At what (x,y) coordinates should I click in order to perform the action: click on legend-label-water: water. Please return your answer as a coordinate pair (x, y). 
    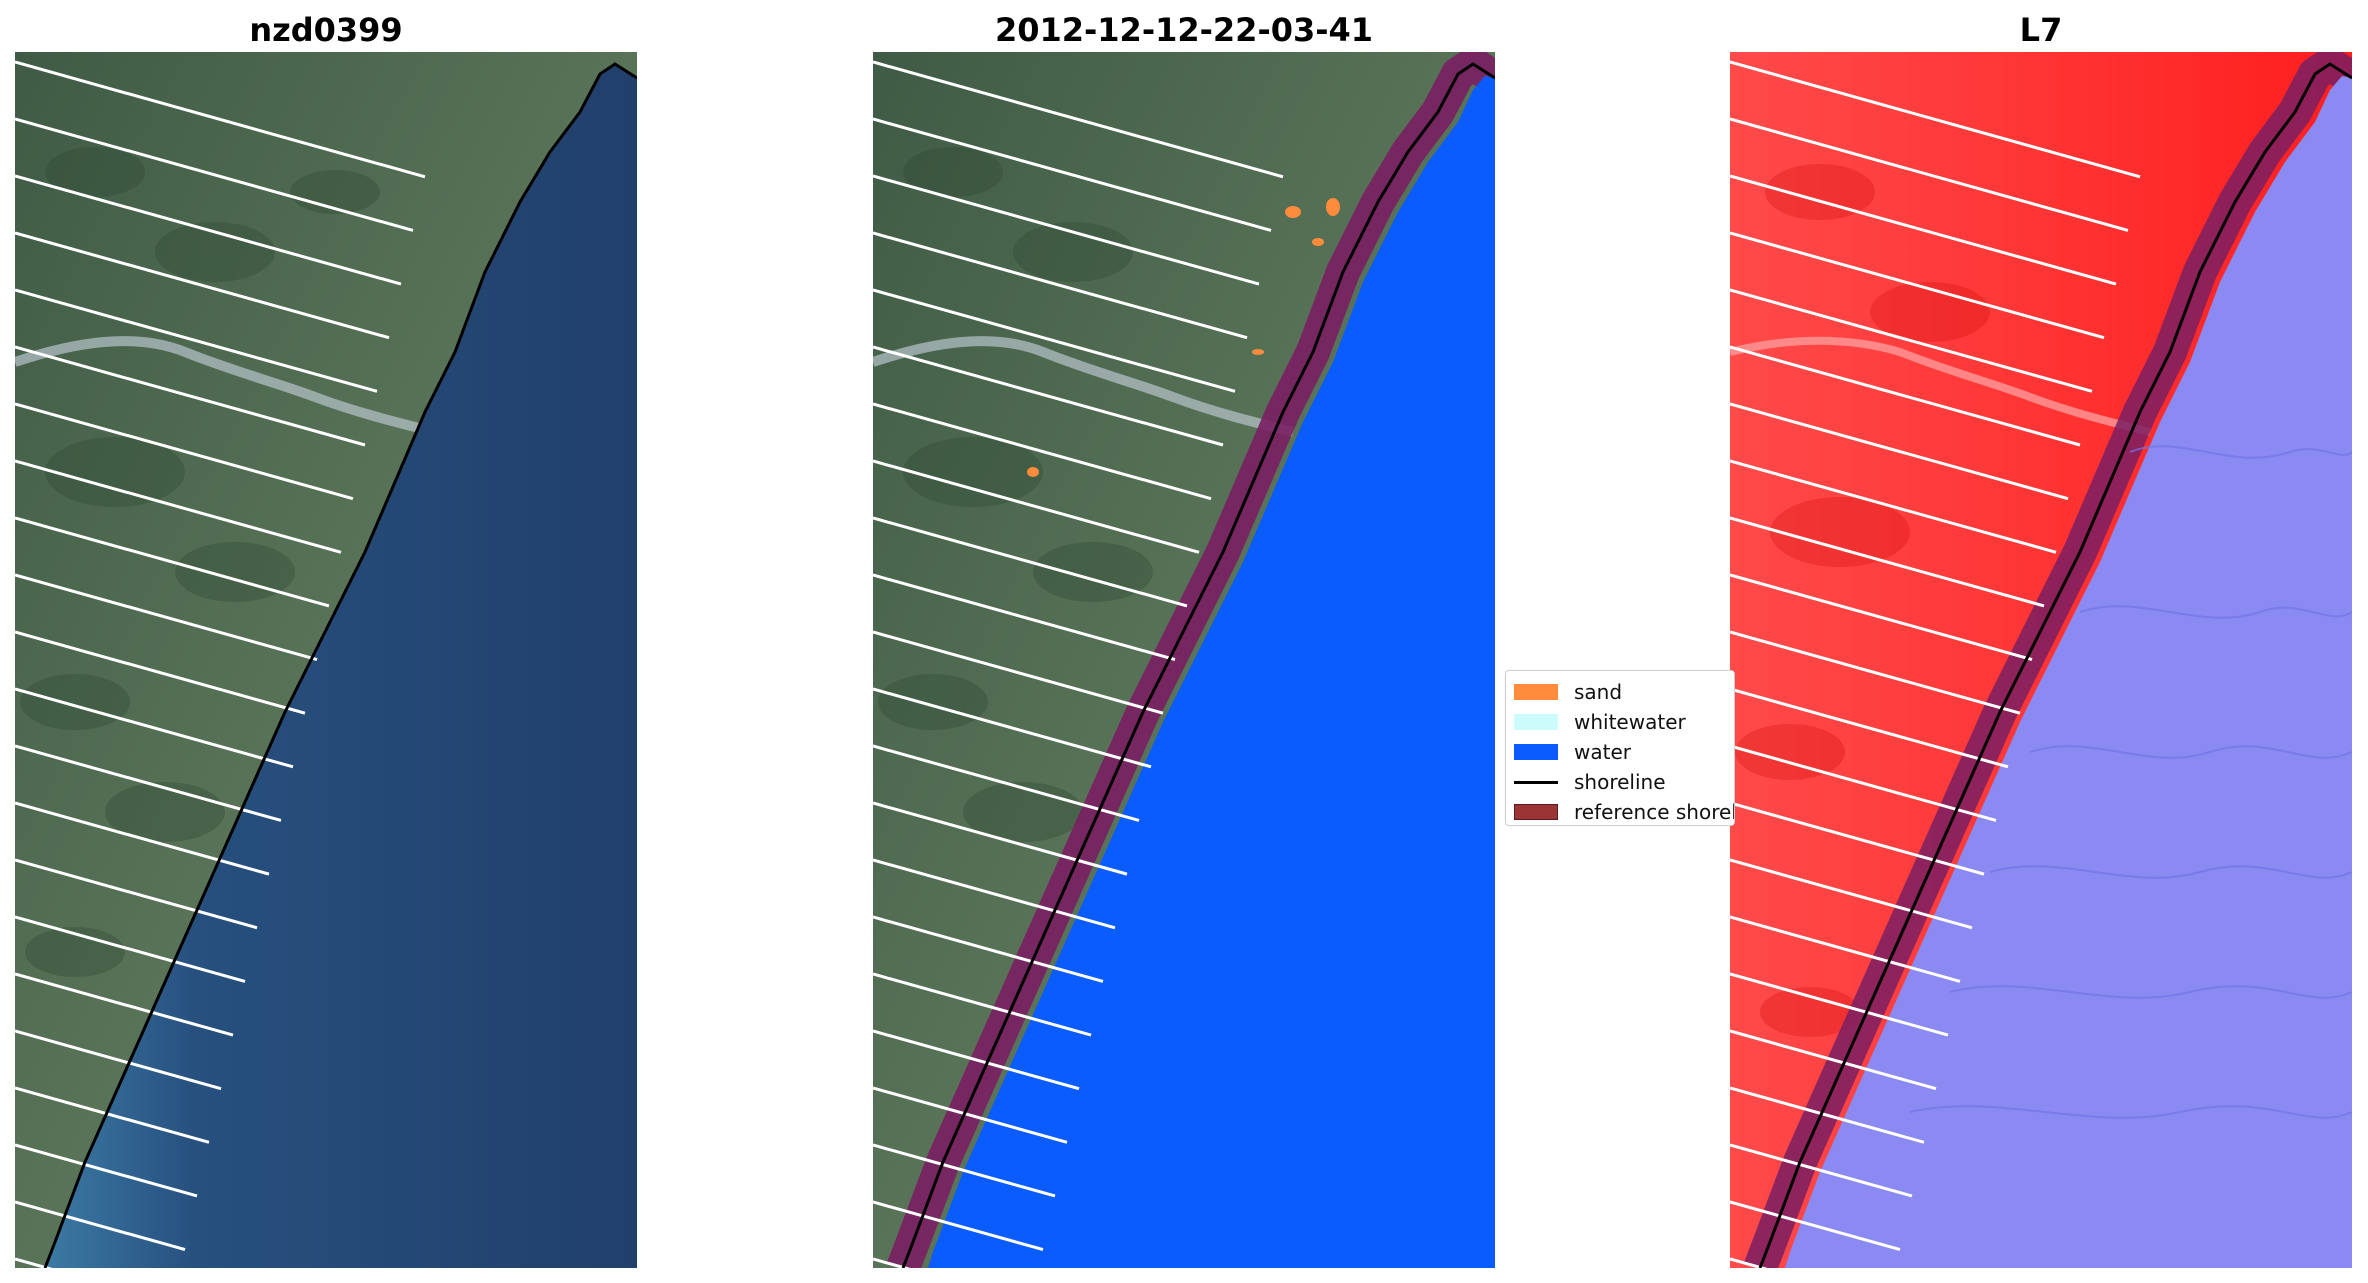
    Looking at the image, I should click on (1602, 752).